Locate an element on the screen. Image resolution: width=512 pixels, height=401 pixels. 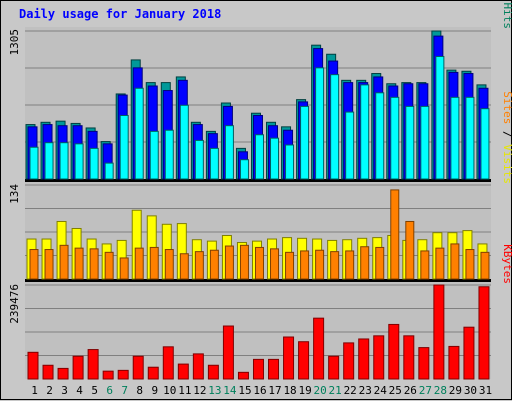
x-tick-label: 31 is located at coordinates (485, 390).